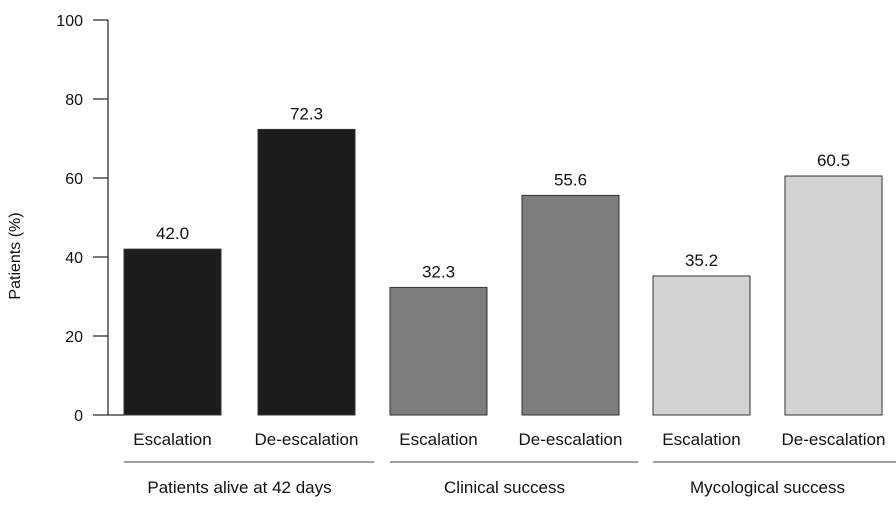 The width and height of the screenshot is (896, 505). I want to click on bar-value-label: 55.6, so click(570, 179).